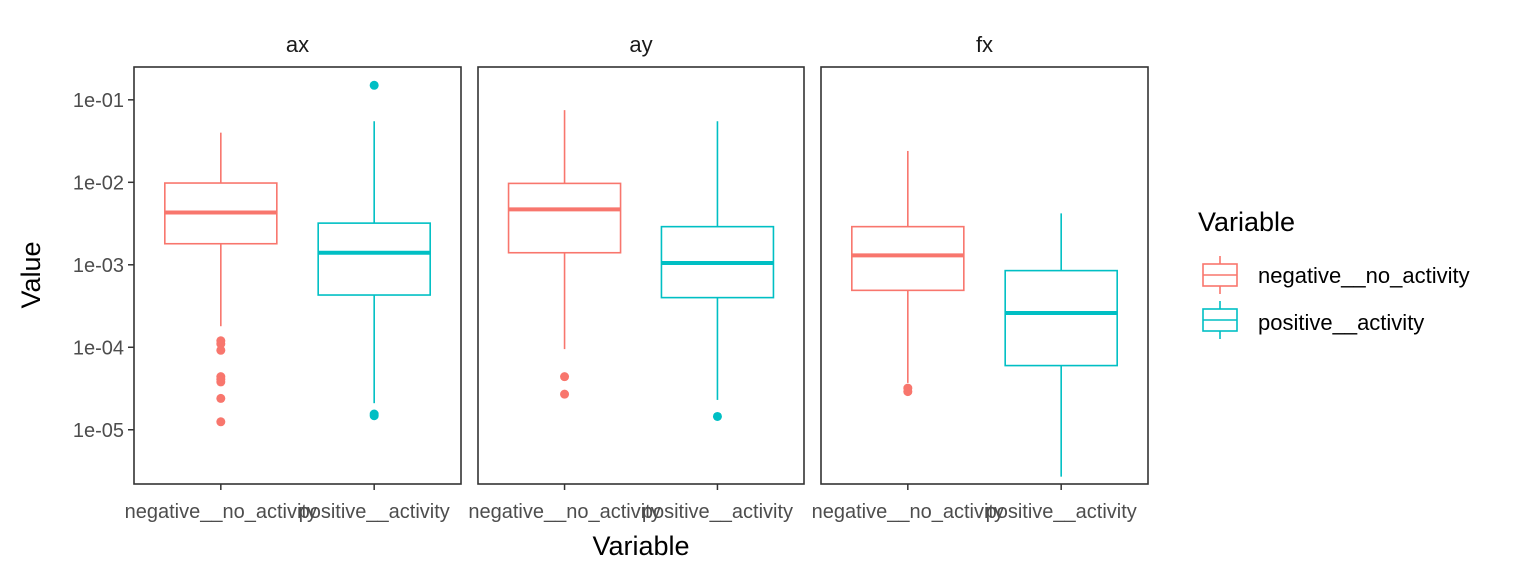 This screenshot has width=1536, height=576. What do you see at coordinates (1341, 322) in the screenshot?
I see `legend-label-positive: positive__activity` at bounding box center [1341, 322].